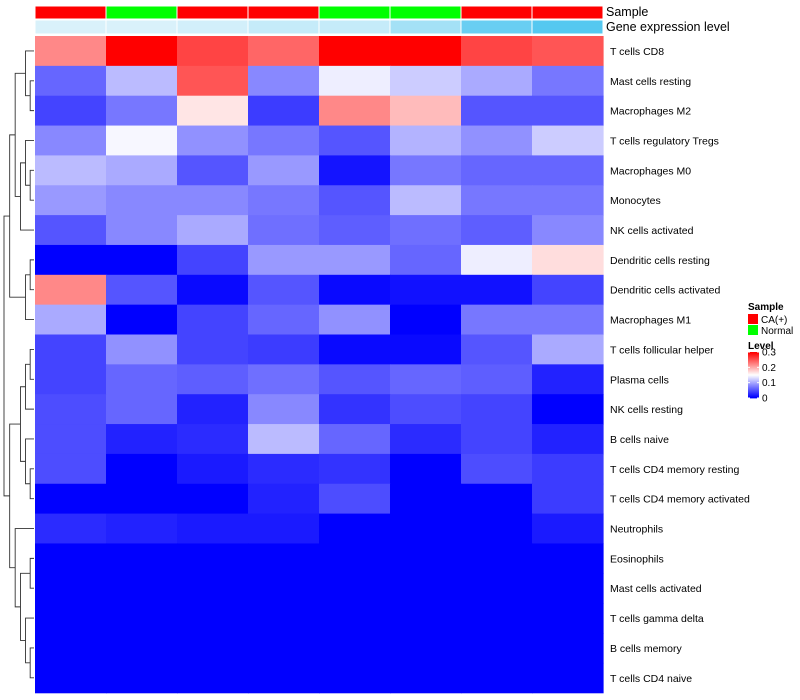 The width and height of the screenshot is (800, 700). What do you see at coordinates (637, 52) in the screenshot?
I see `row-label: T cells CD8` at bounding box center [637, 52].